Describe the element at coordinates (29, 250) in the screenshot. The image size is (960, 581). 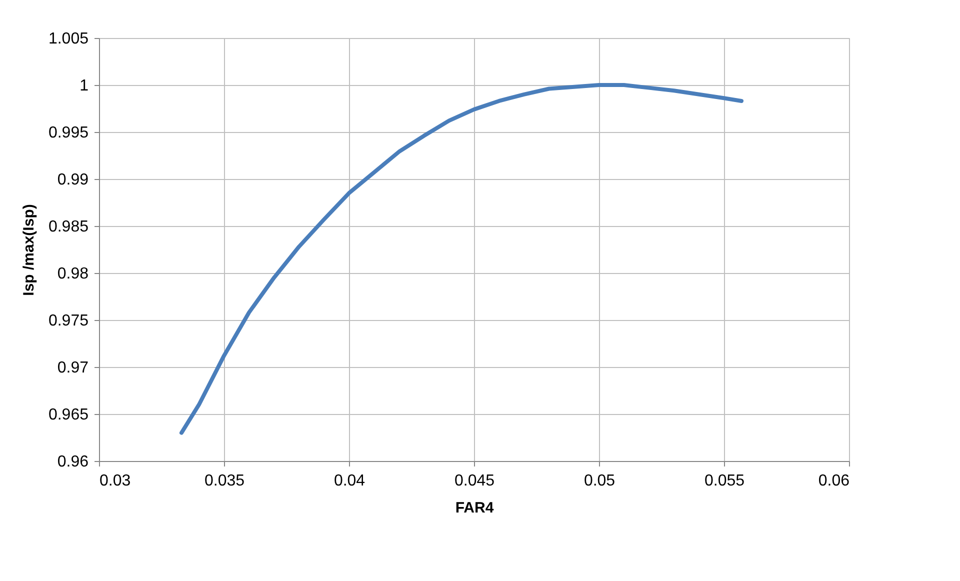
I see `y-axis-title: Isp /max(Isp)` at that location.